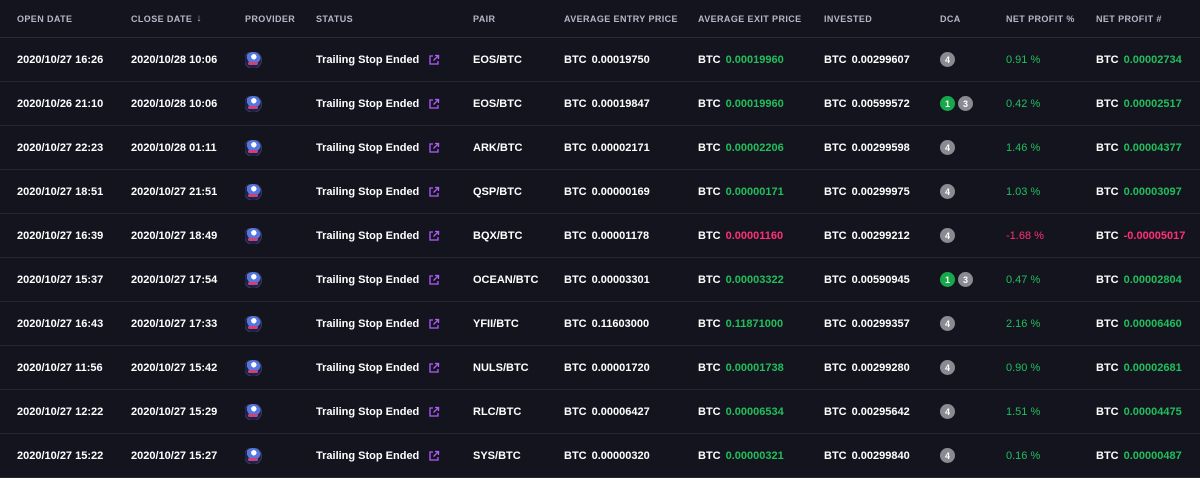  I want to click on avg-entry-value: 0.00003301, so click(620, 279).